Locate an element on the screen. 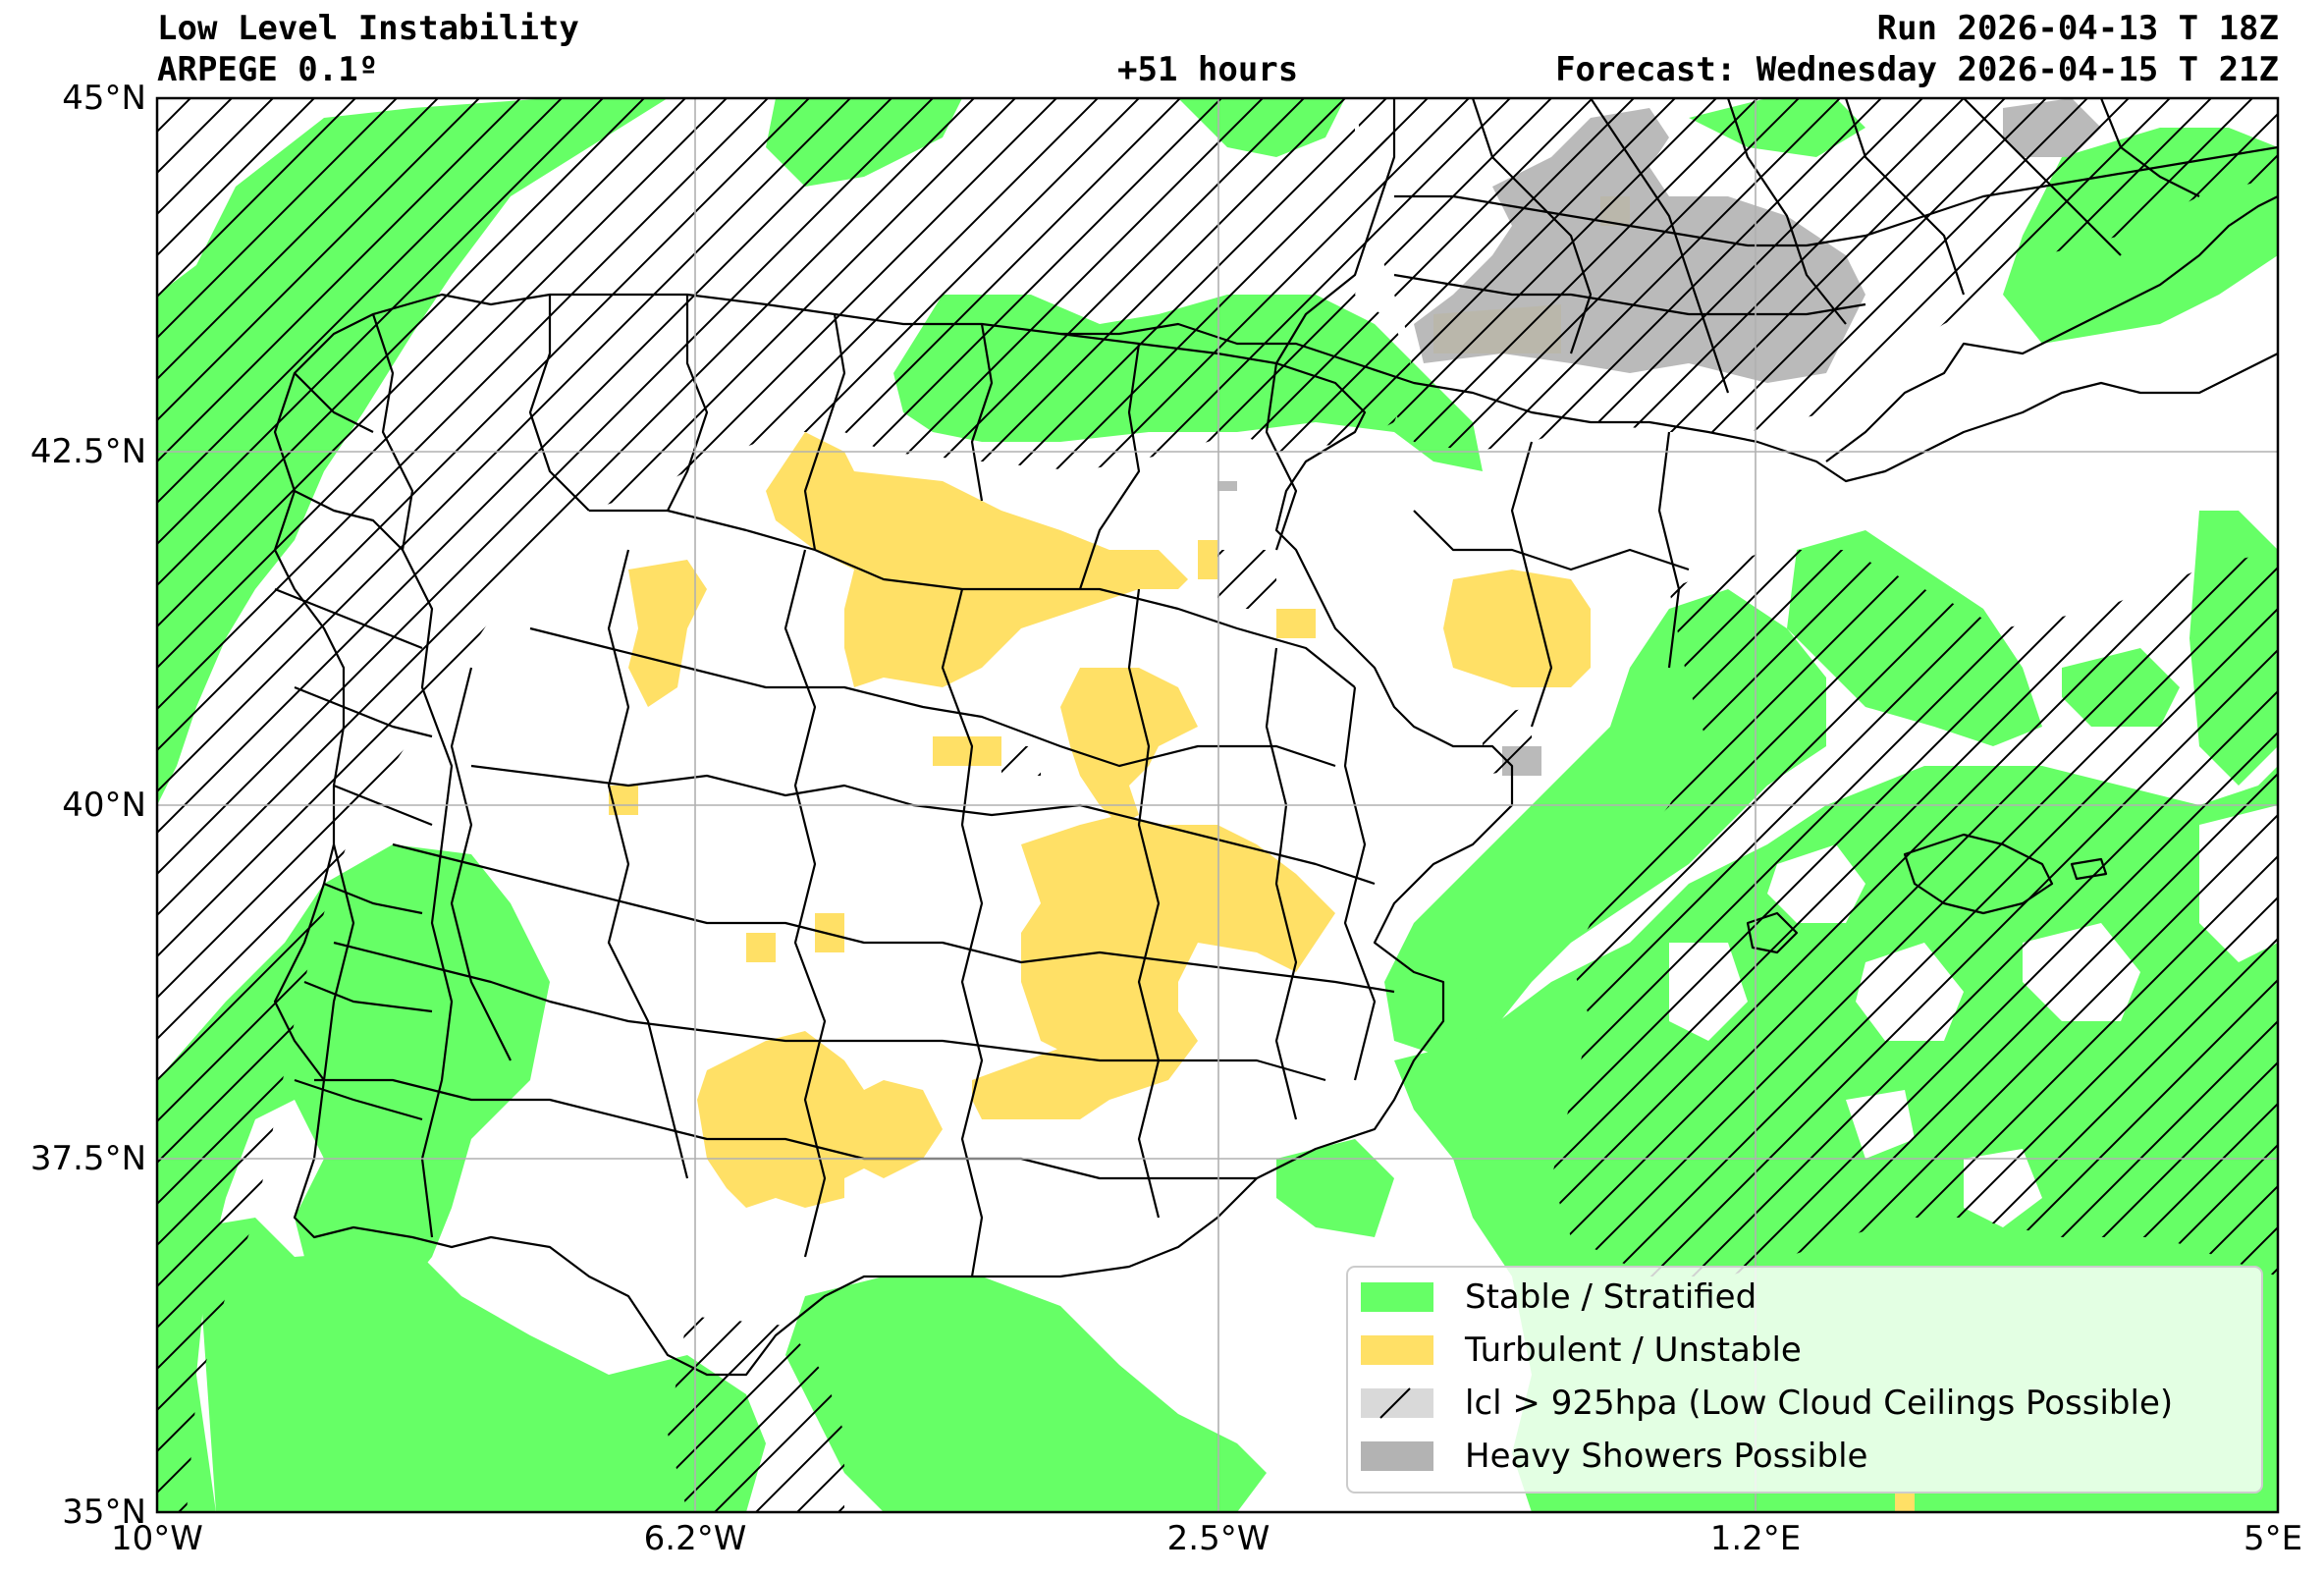 This screenshot has width=2324, height=1575. legend-swatch-lcl-hatch is located at coordinates (1395, 1403).